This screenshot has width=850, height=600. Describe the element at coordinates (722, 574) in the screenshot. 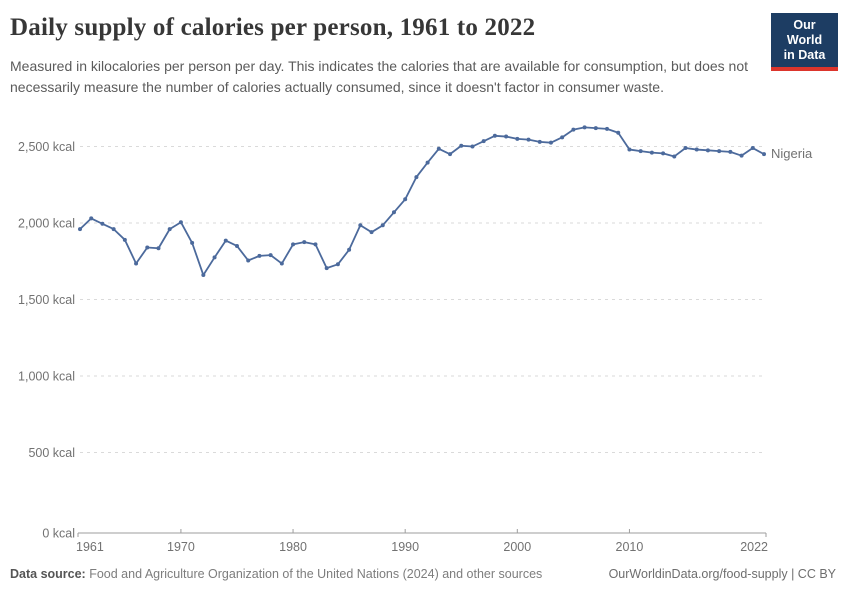

I see `credit-link: OurWorldinData.org/food-supply | CC BY` at that location.